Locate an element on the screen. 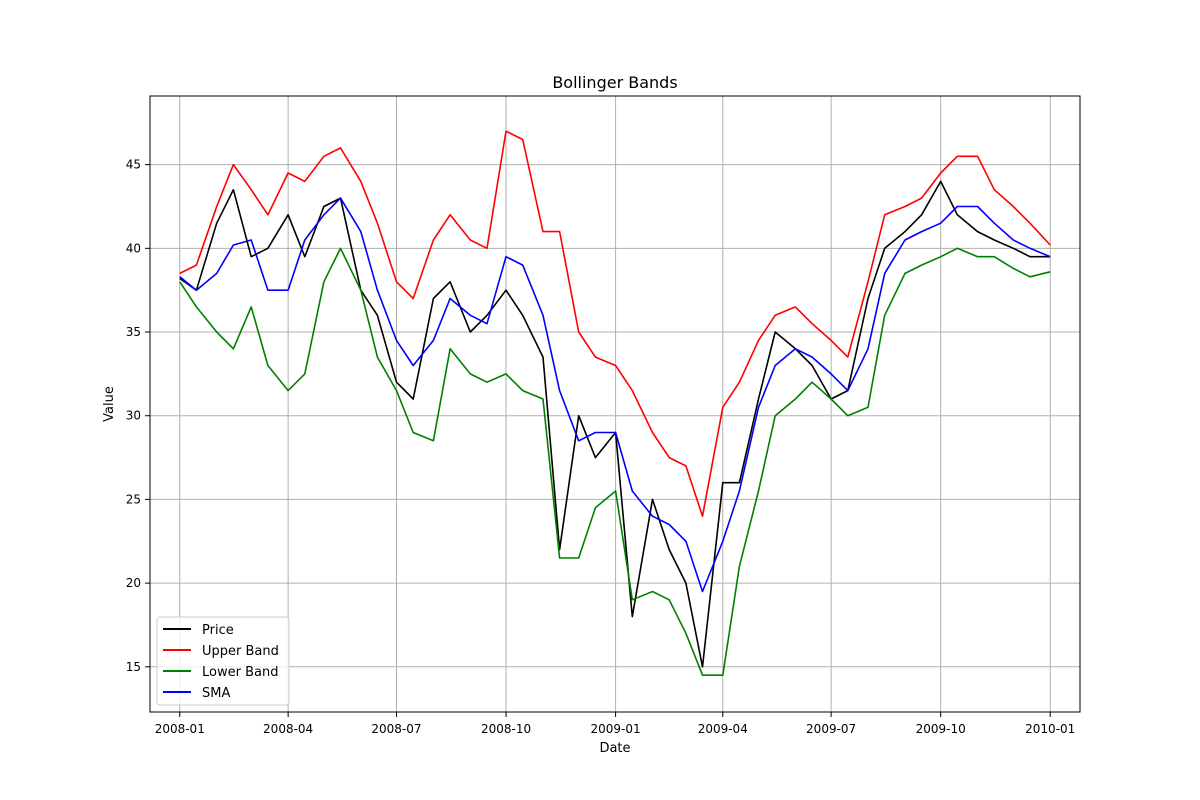  x-tick-label: 2008-07 is located at coordinates (396, 729).